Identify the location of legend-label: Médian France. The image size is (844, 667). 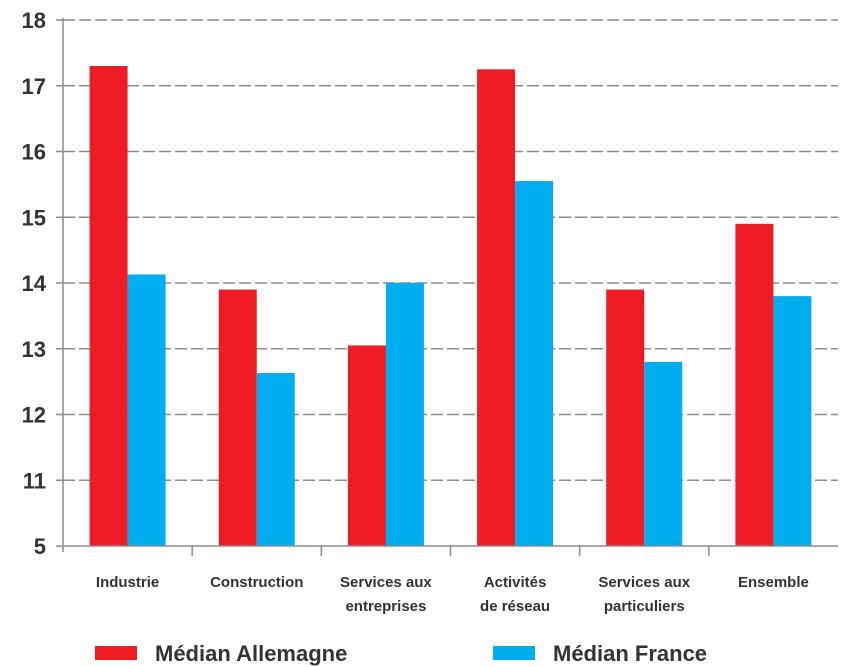
(630, 653).